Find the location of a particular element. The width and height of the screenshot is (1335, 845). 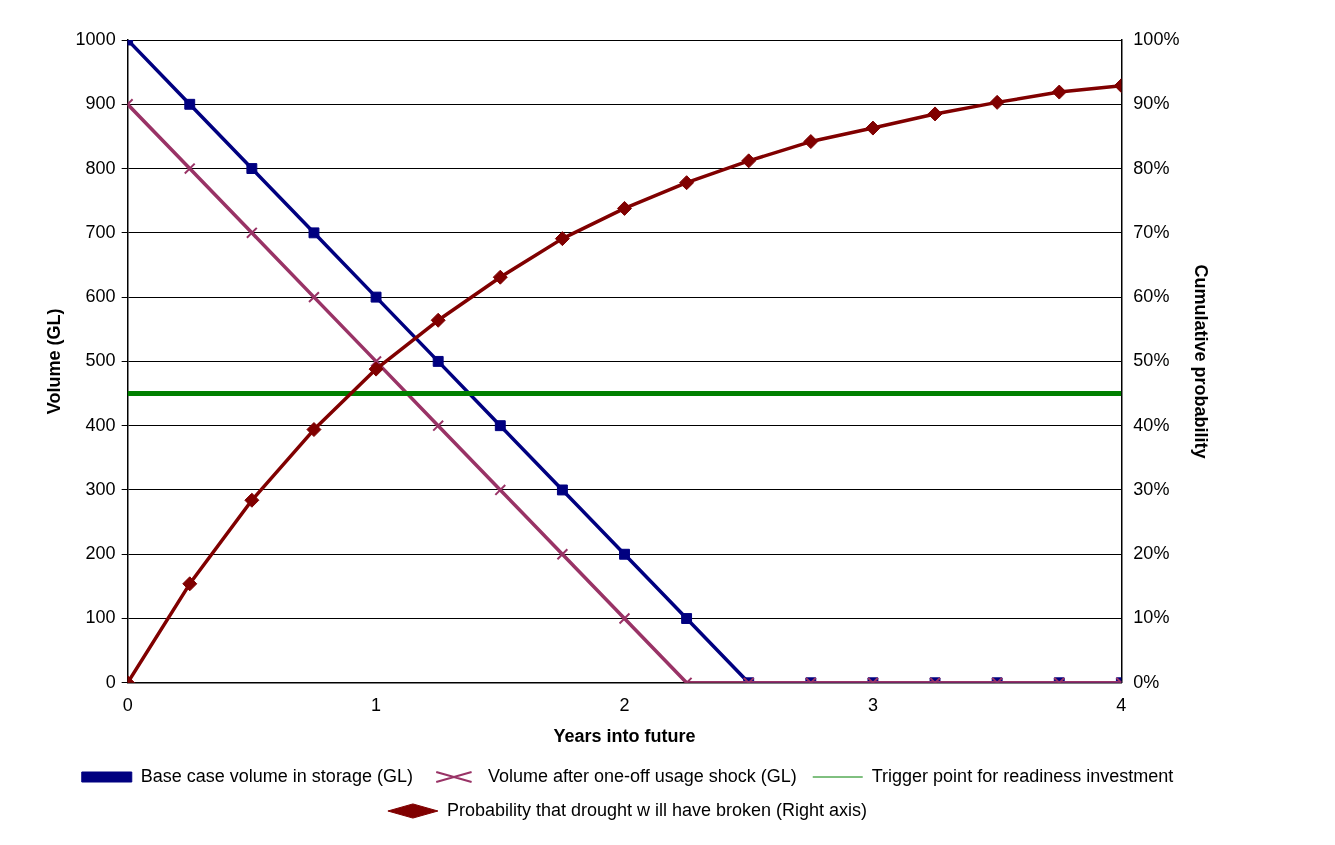

y2-tick-label: 50% is located at coordinates (1151, 360).